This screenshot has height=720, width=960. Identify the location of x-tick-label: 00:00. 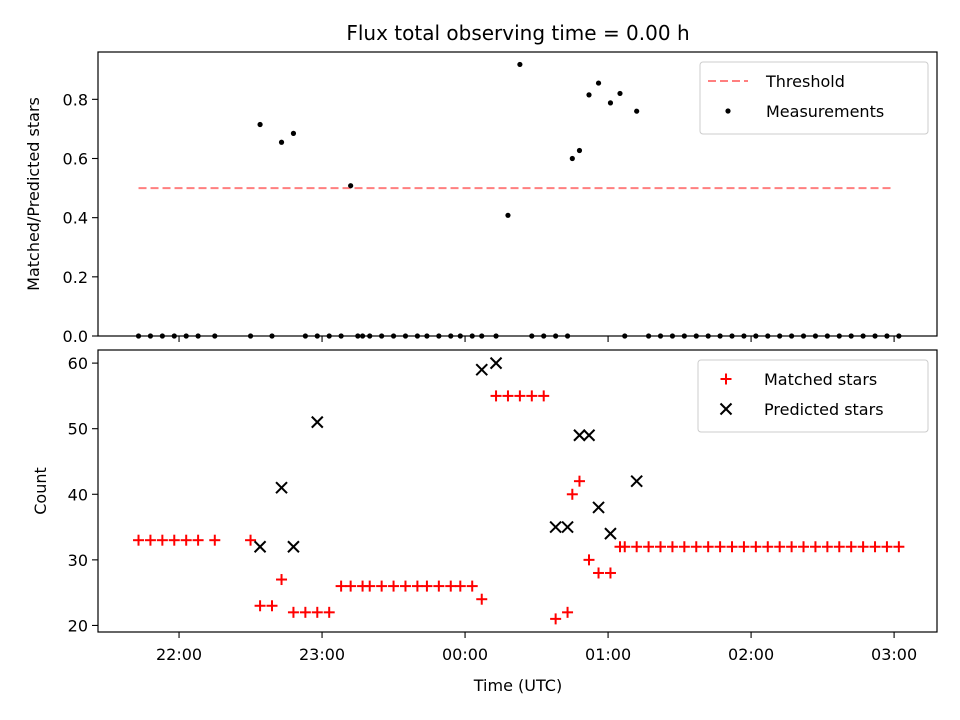
(465, 654).